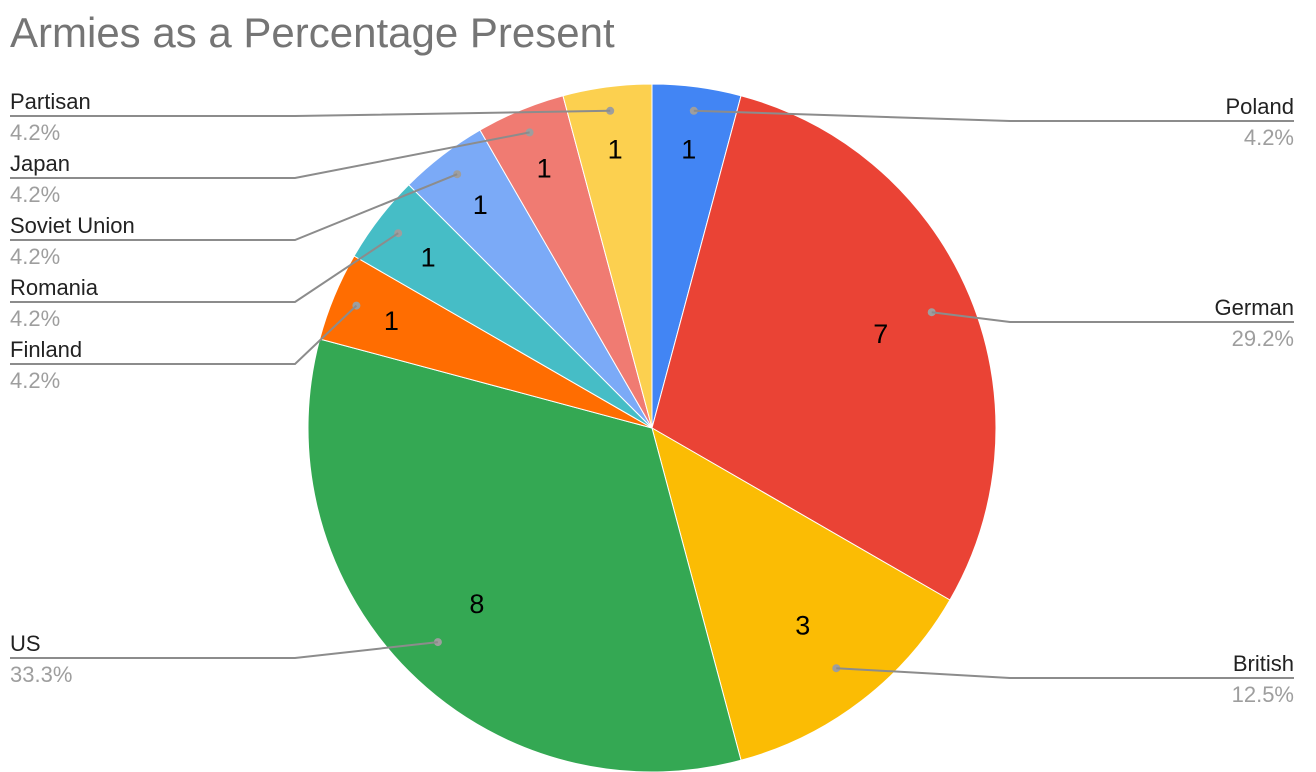 This screenshot has height=772, width=1316. What do you see at coordinates (54, 287) in the screenshot?
I see `category-label-romania: Romania` at bounding box center [54, 287].